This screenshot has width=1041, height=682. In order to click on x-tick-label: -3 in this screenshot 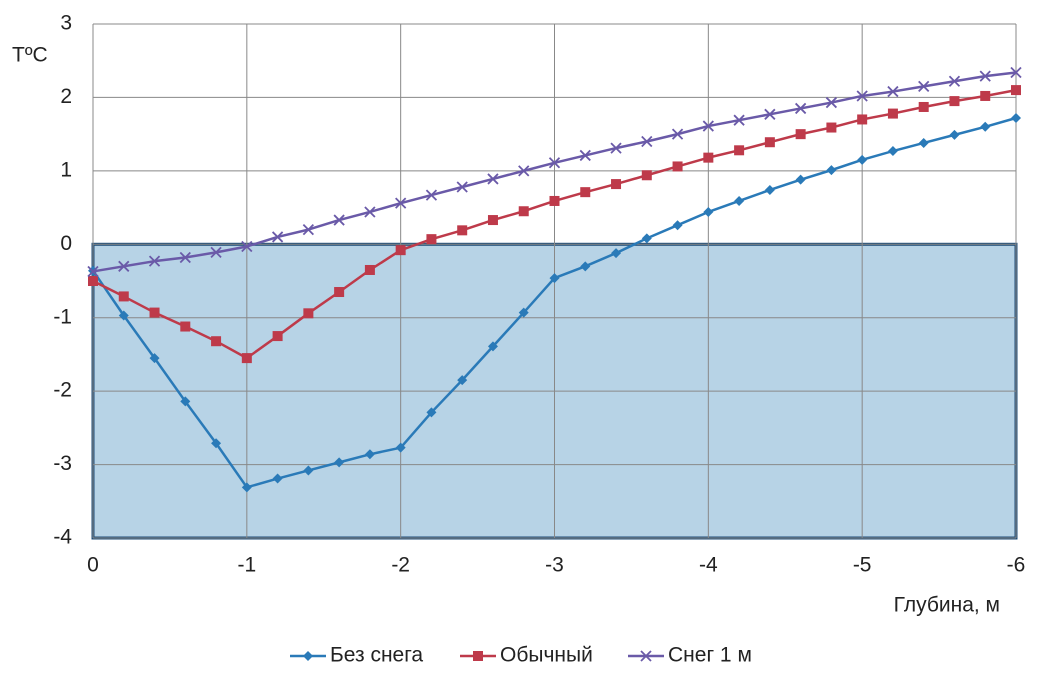, I will do `click(554, 565)`.